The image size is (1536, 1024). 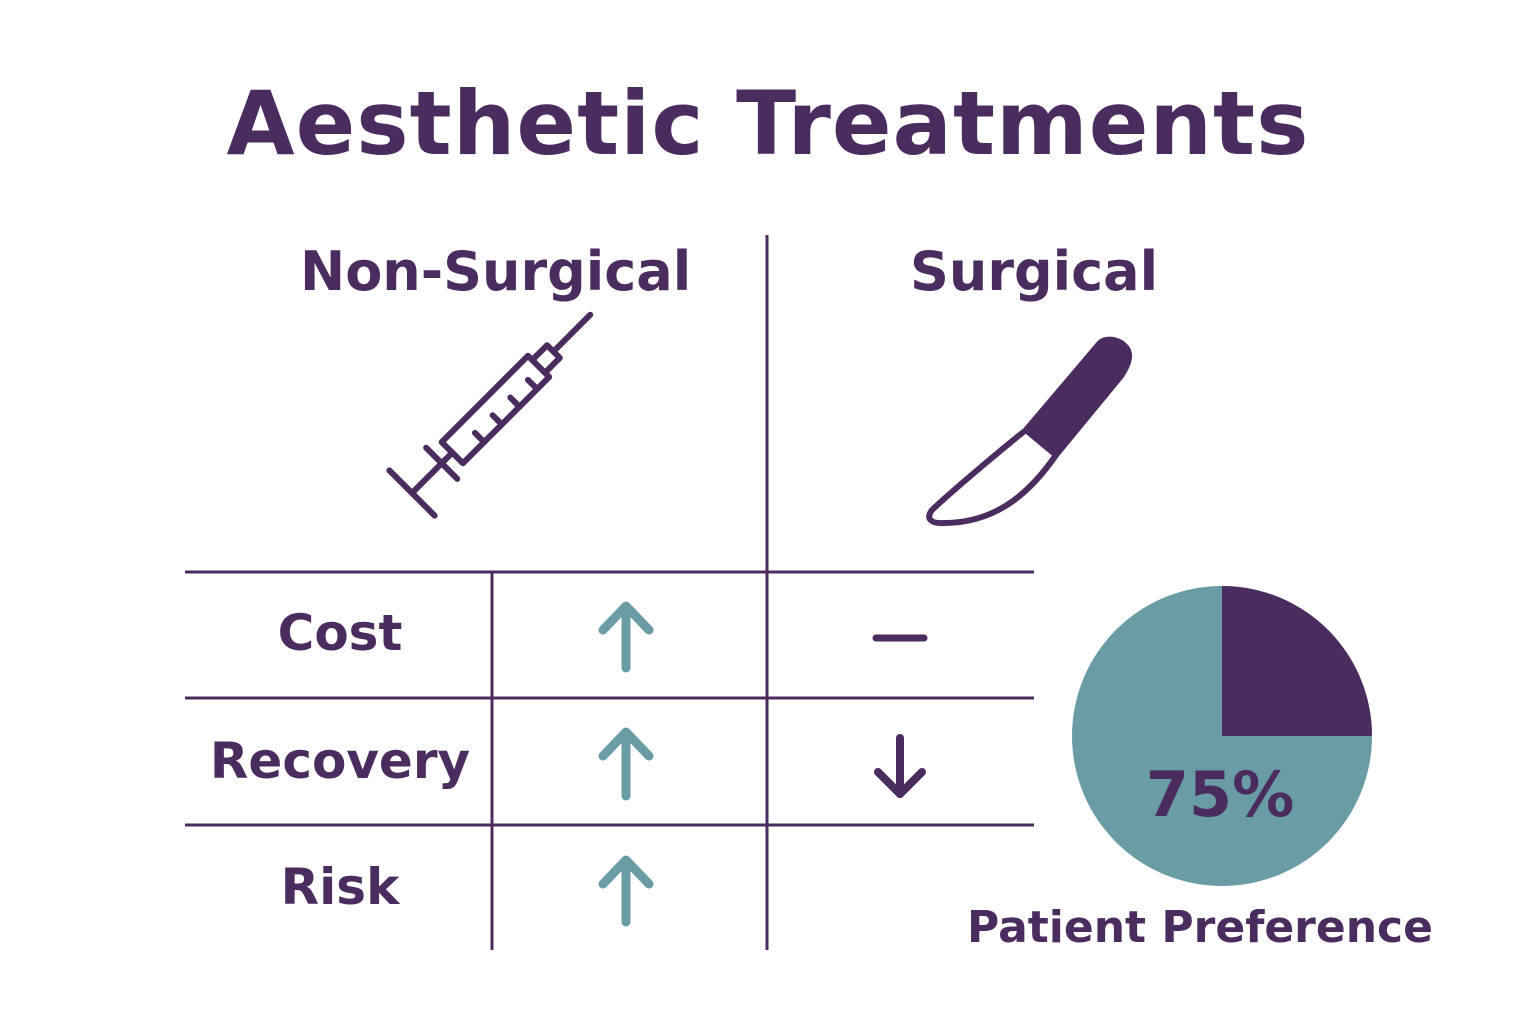 I want to click on row-label-recovery: Recovery, so click(x=340, y=761).